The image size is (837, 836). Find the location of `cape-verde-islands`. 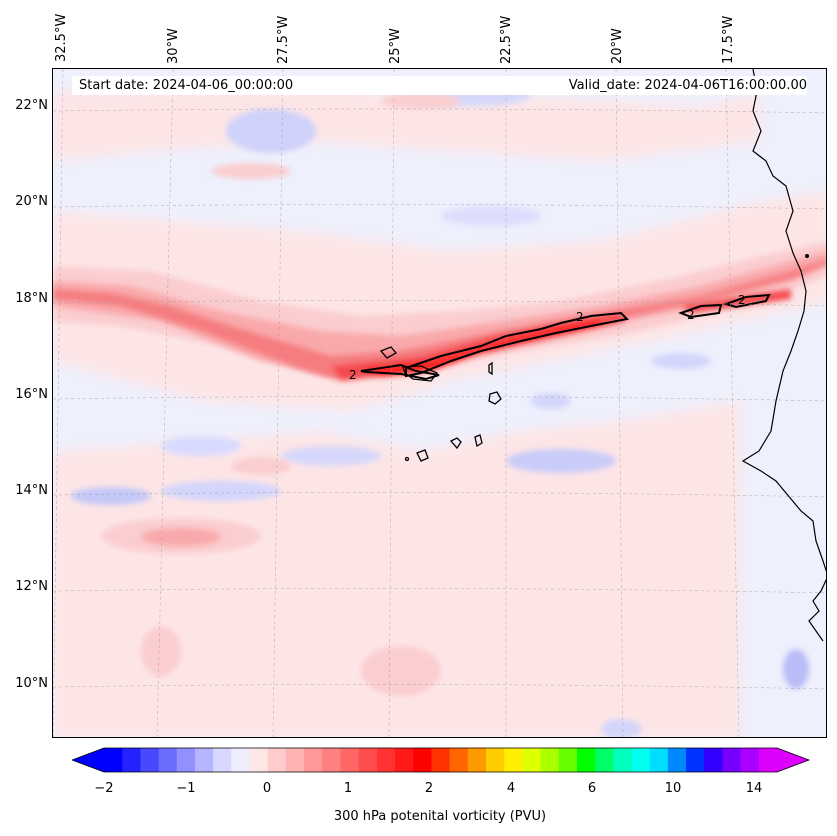

cape-verde-islands is located at coordinates (440, 404).